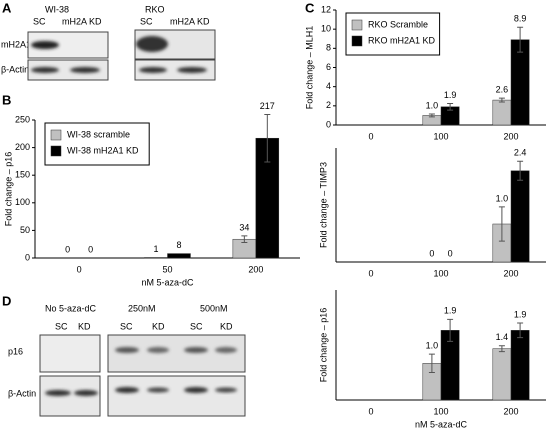 This screenshot has height=433, width=548. Describe the element at coordinates (71, 308) in the screenshot. I see `group-label: No 5-aza-dC` at that location.